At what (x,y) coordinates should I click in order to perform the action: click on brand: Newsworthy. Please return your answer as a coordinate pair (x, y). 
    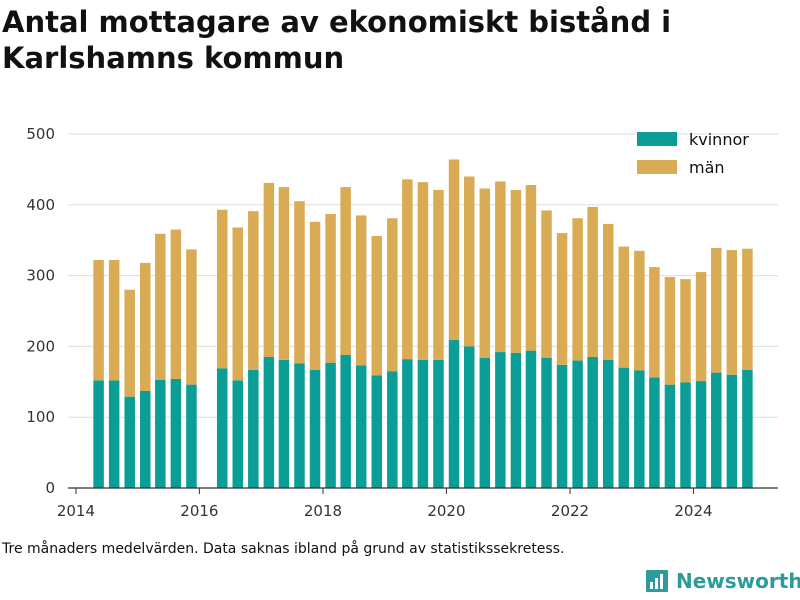
    Looking at the image, I should click on (722, 581).